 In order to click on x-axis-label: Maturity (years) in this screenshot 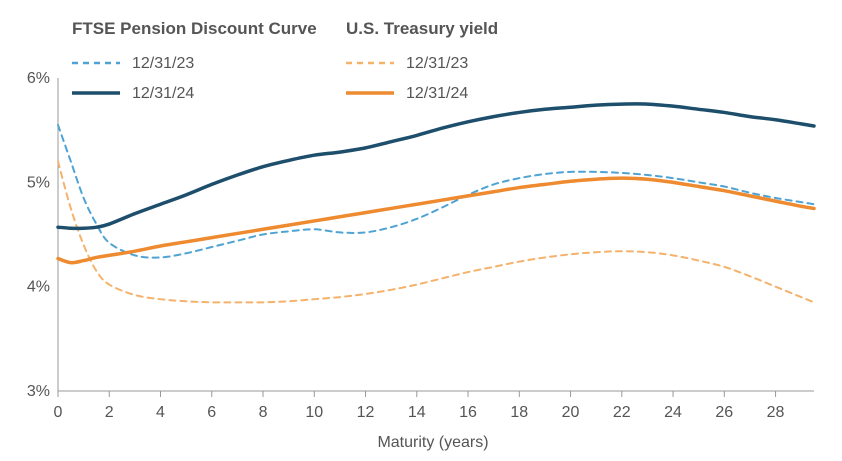, I will do `click(432, 442)`.